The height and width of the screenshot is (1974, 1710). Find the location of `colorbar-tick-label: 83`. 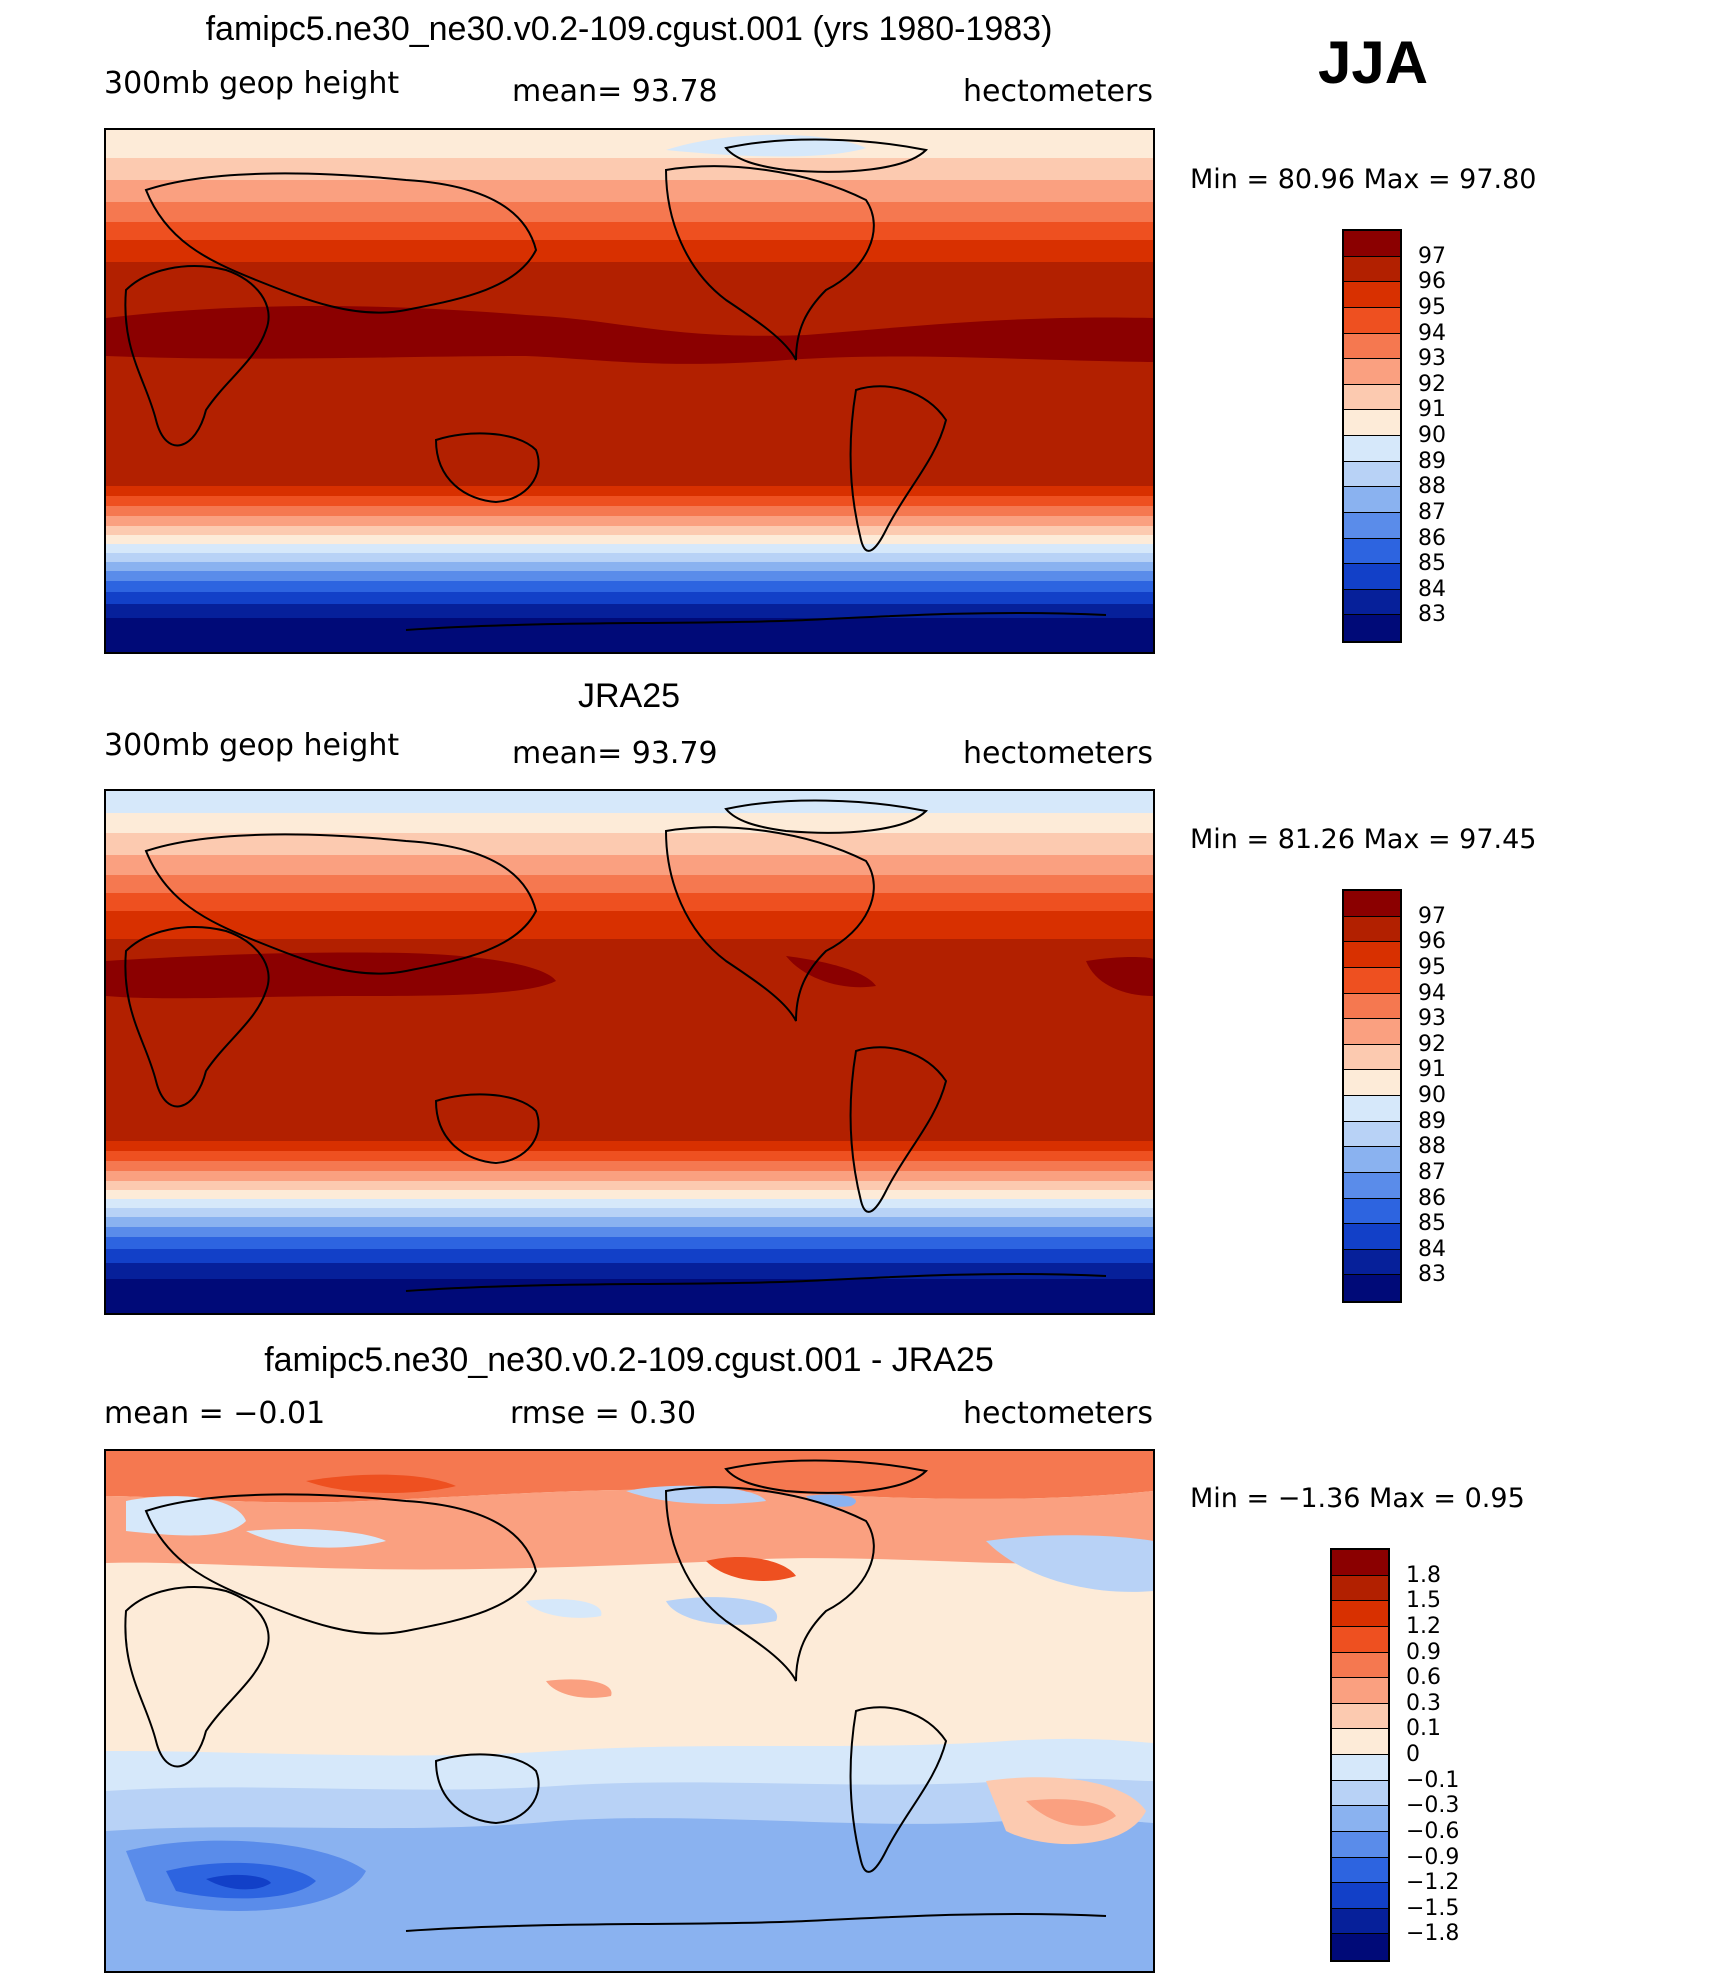

colorbar-tick-label: 83 is located at coordinates (1432, 615).